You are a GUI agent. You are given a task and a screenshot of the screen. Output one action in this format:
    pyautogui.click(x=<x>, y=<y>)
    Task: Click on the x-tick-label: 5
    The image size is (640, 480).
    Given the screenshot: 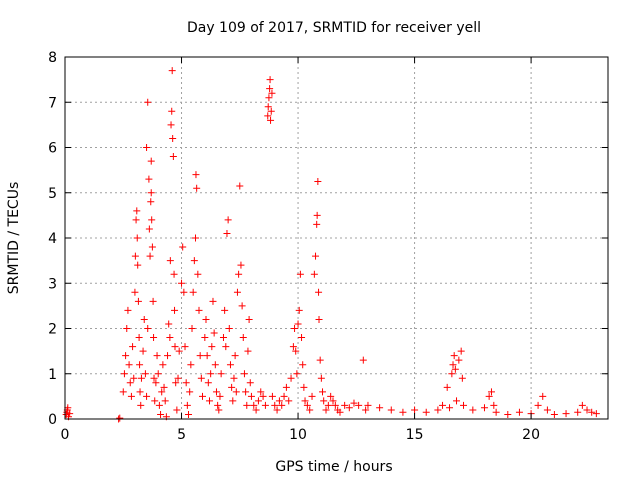 What is the action you would take?
    pyautogui.click(x=181, y=435)
    